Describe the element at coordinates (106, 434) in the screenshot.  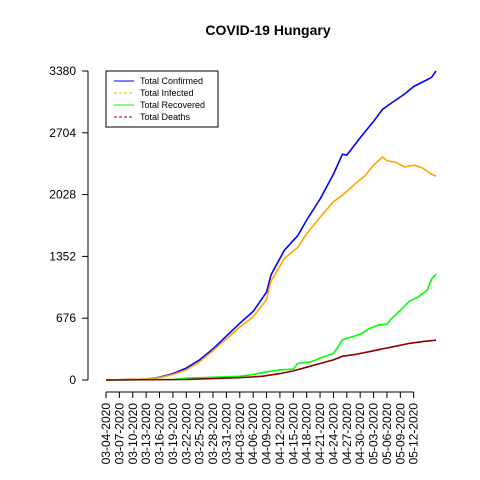
I see `x-tick-label: 03-04-2020` at that location.